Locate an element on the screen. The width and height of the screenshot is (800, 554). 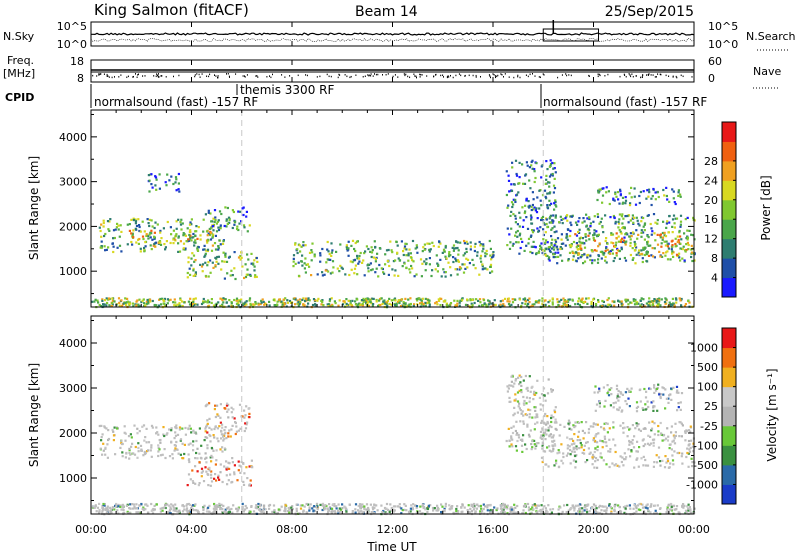
noise-left-tick-top: 10^5 is located at coordinates (72, 26).